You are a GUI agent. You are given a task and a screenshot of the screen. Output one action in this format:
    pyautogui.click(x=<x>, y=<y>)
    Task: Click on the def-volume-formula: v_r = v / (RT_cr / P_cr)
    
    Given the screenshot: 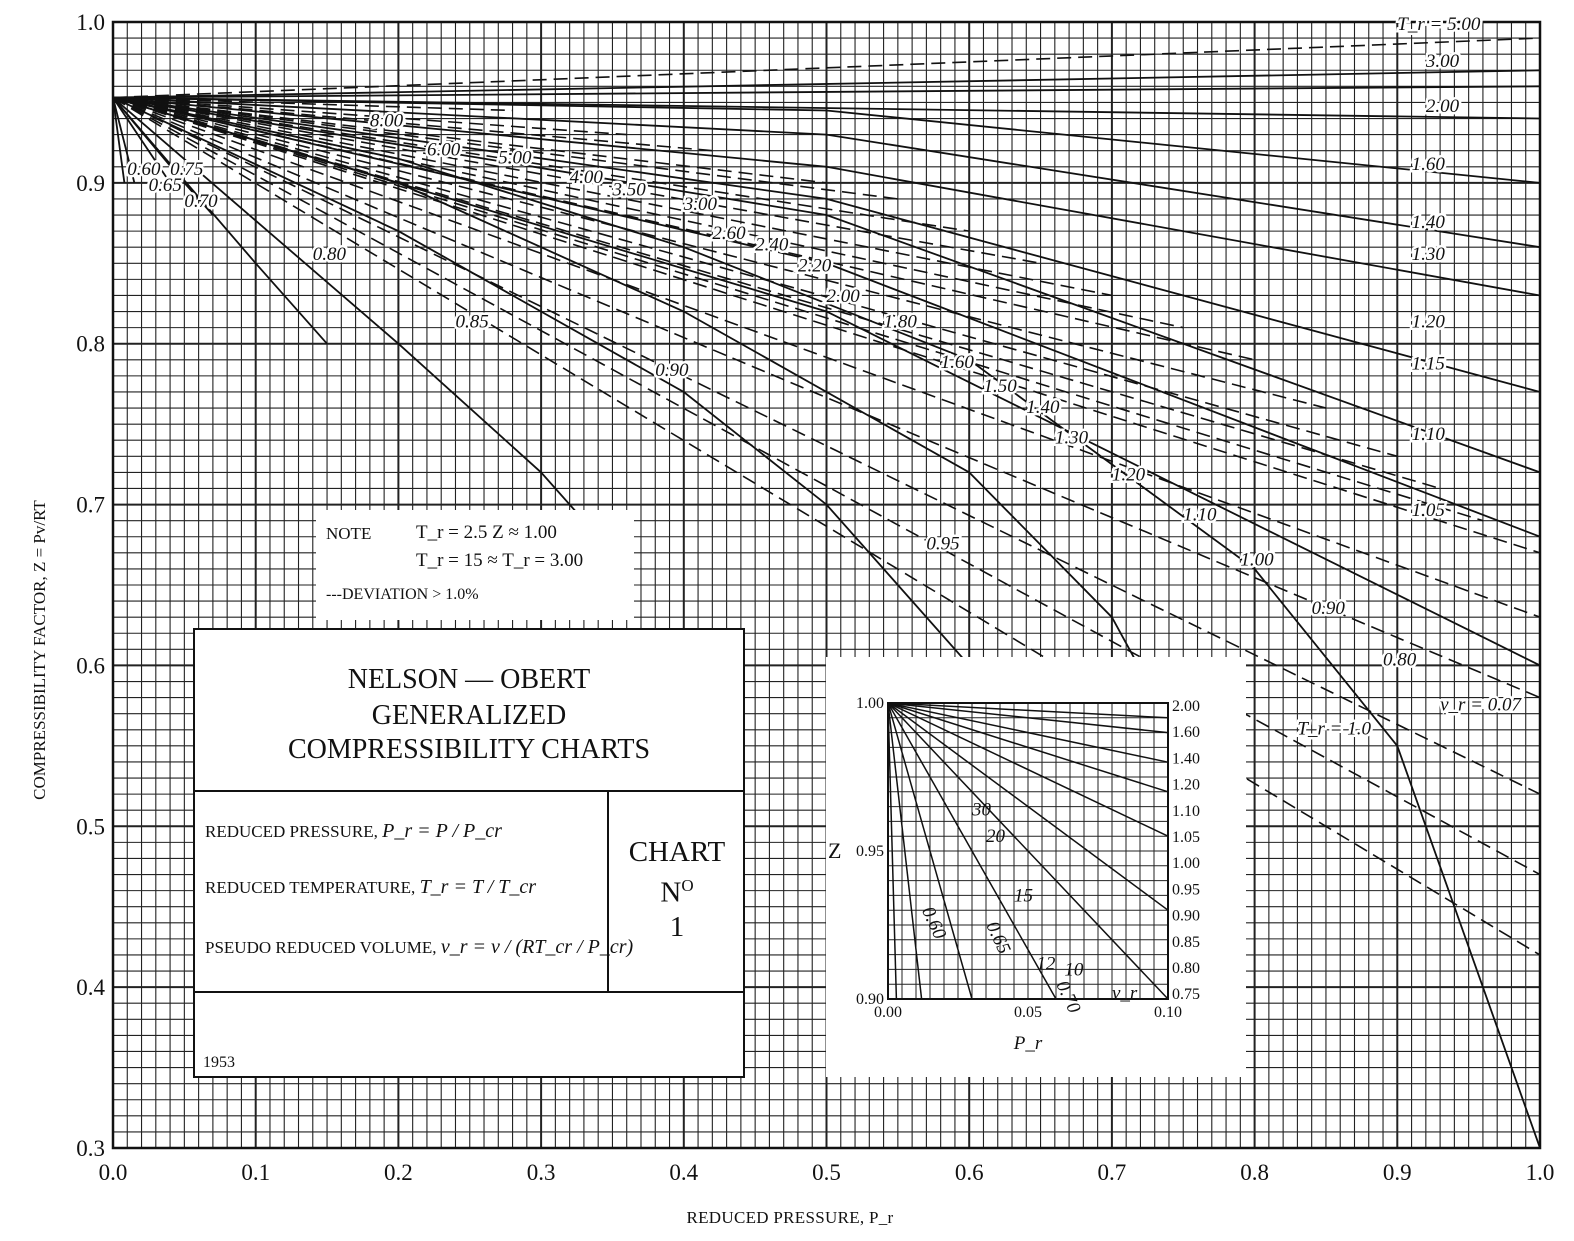 What is the action you would take?
    pyautogui.click(x=537, y=947)
    